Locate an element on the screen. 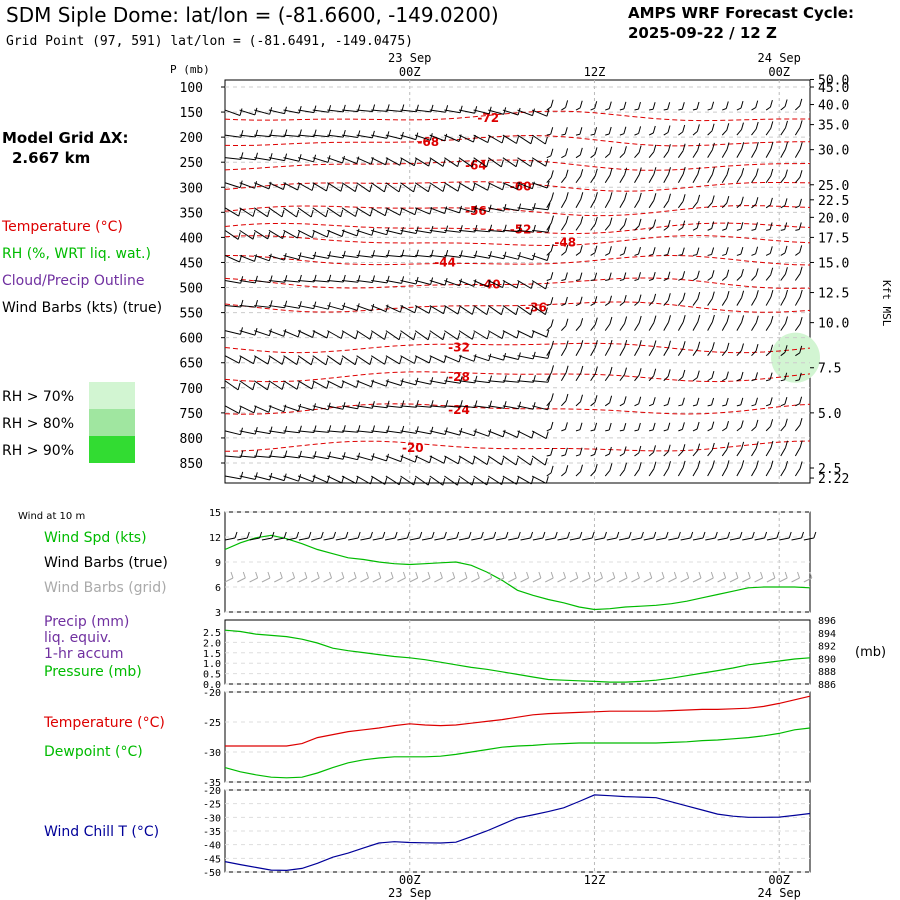 This screenshot has width=900, height=900. label-wind-chill: Wind Chill T (°C) is located at coordinates (101, 832).